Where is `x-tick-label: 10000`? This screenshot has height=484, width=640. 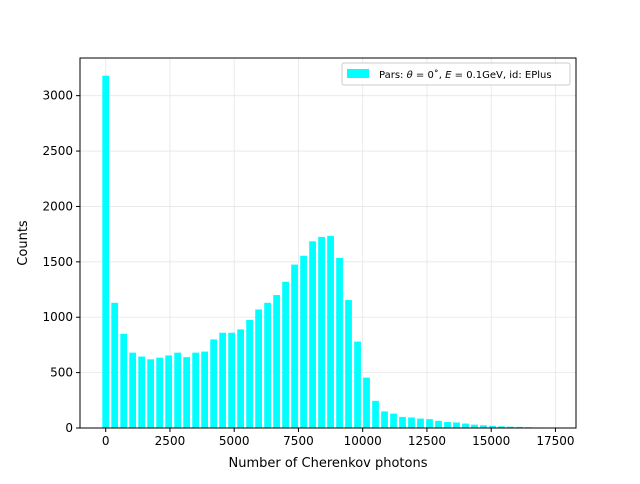
x-tick-label: 10000 is located at coordinates (363, 441).